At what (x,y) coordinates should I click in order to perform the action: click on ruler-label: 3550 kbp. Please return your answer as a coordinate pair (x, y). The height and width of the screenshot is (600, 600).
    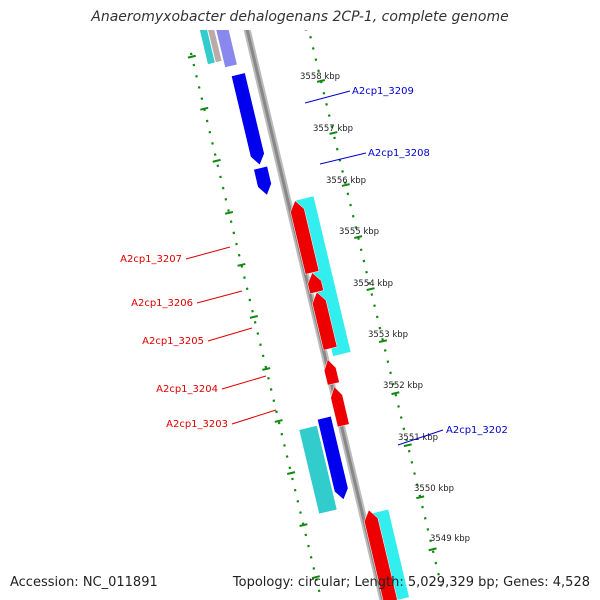
    Looking at the image, I should click on (434, 489).